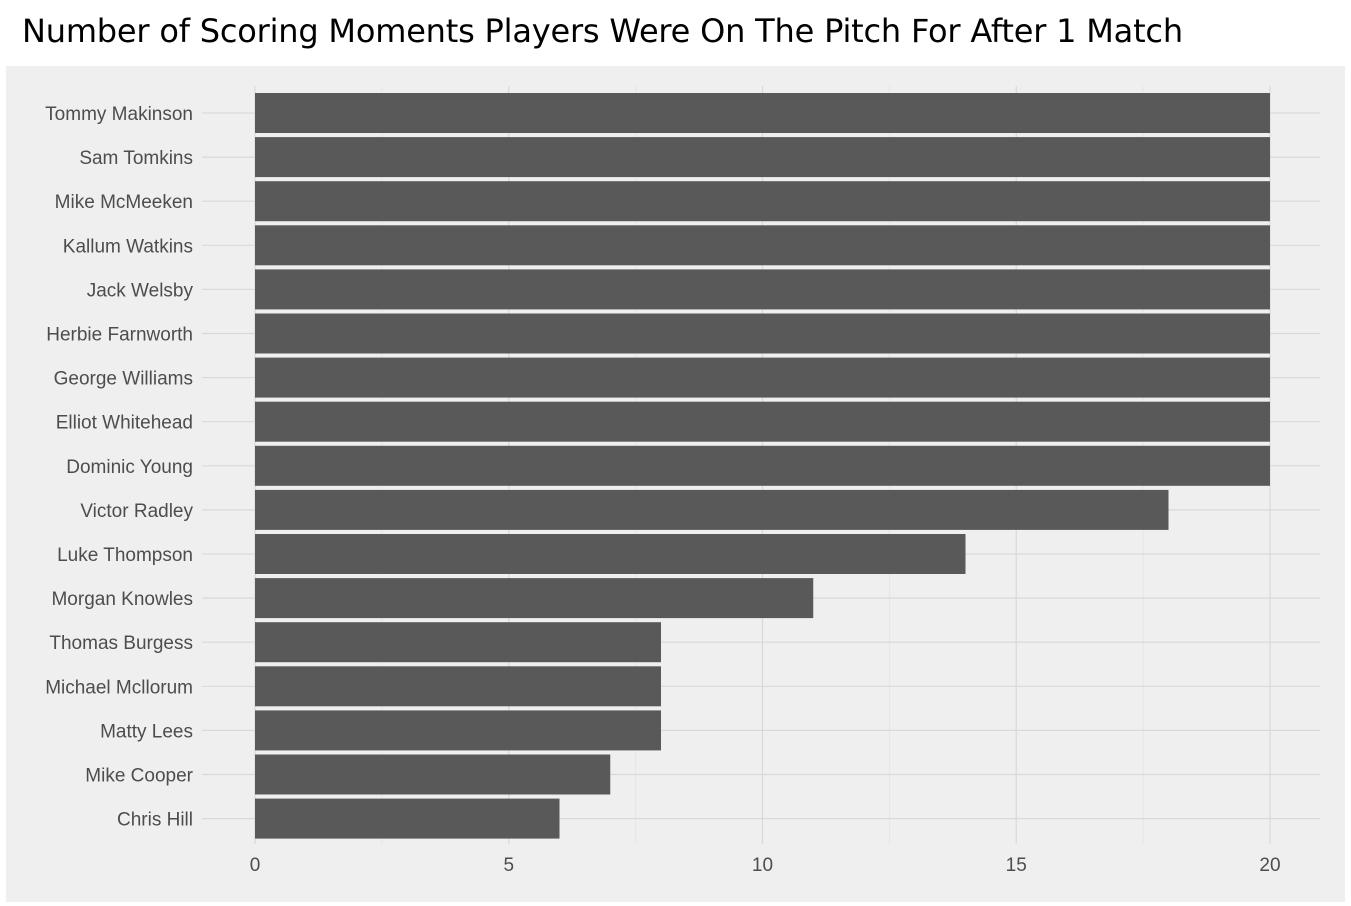 The height and width of the screenshot is (906, 1351). Describe the element at coordinates (122, 599) in the screenshot. I see `y-tick-label: Morgan Knowles` at that location.